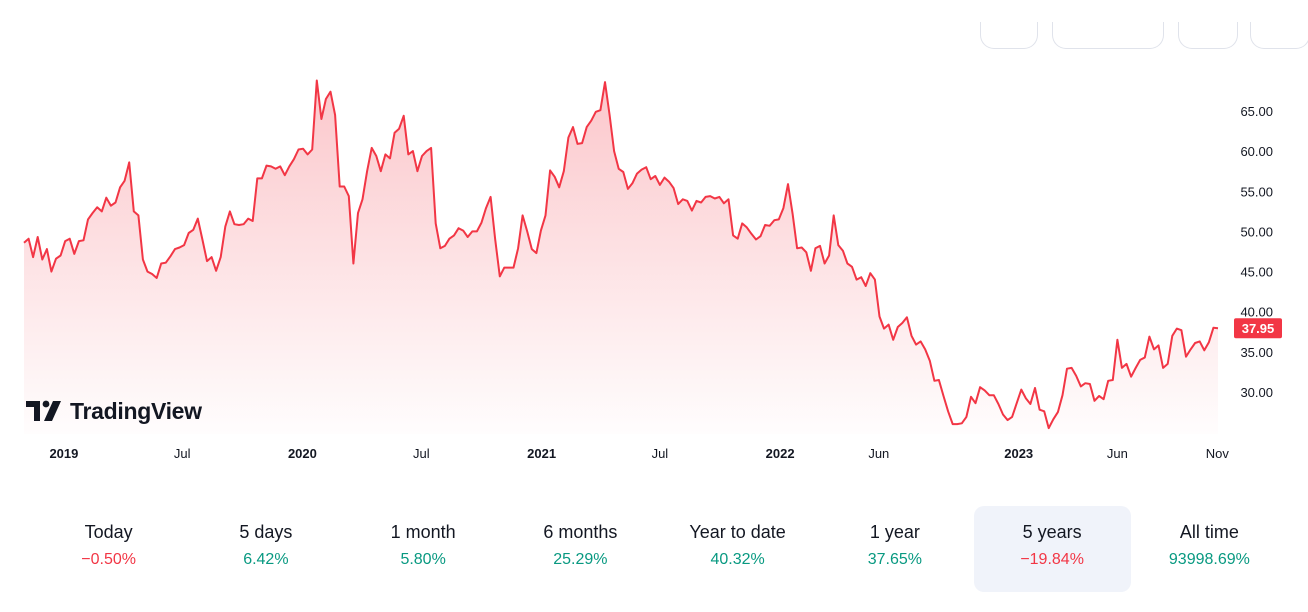  I want to click on period-label: All time, so click(1209, 532).